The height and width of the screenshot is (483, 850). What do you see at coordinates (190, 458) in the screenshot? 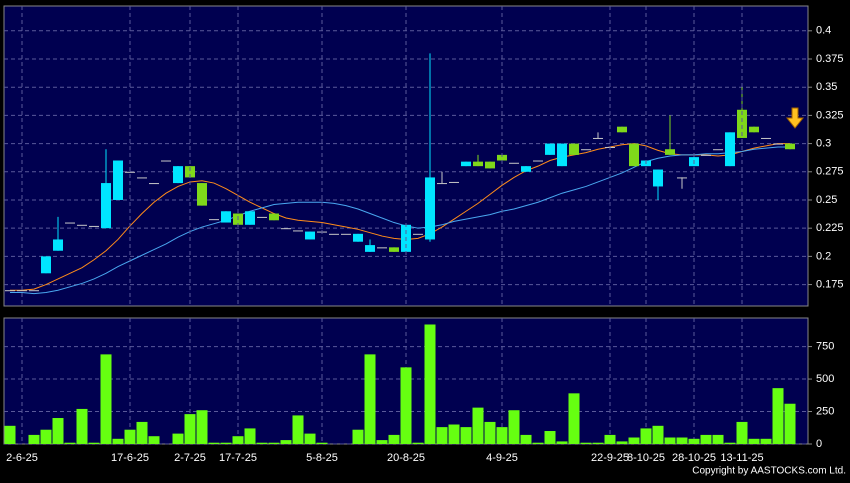
I see `x-tick-label: 2-7-25` at bounding box center [190, 458].